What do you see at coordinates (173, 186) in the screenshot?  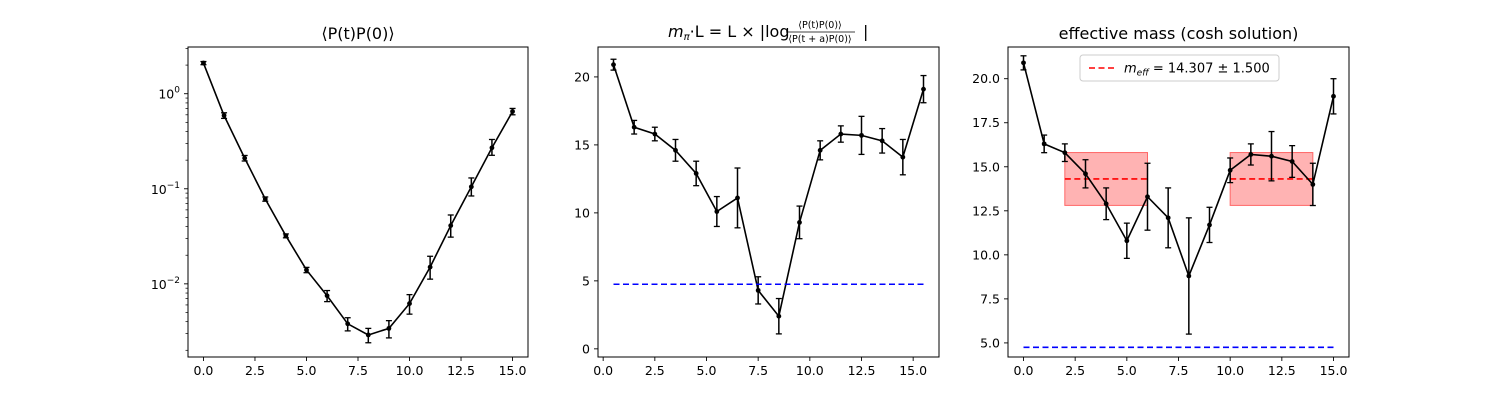 I see `y-tick-exponent: −1` at bounding box center [173, 186].